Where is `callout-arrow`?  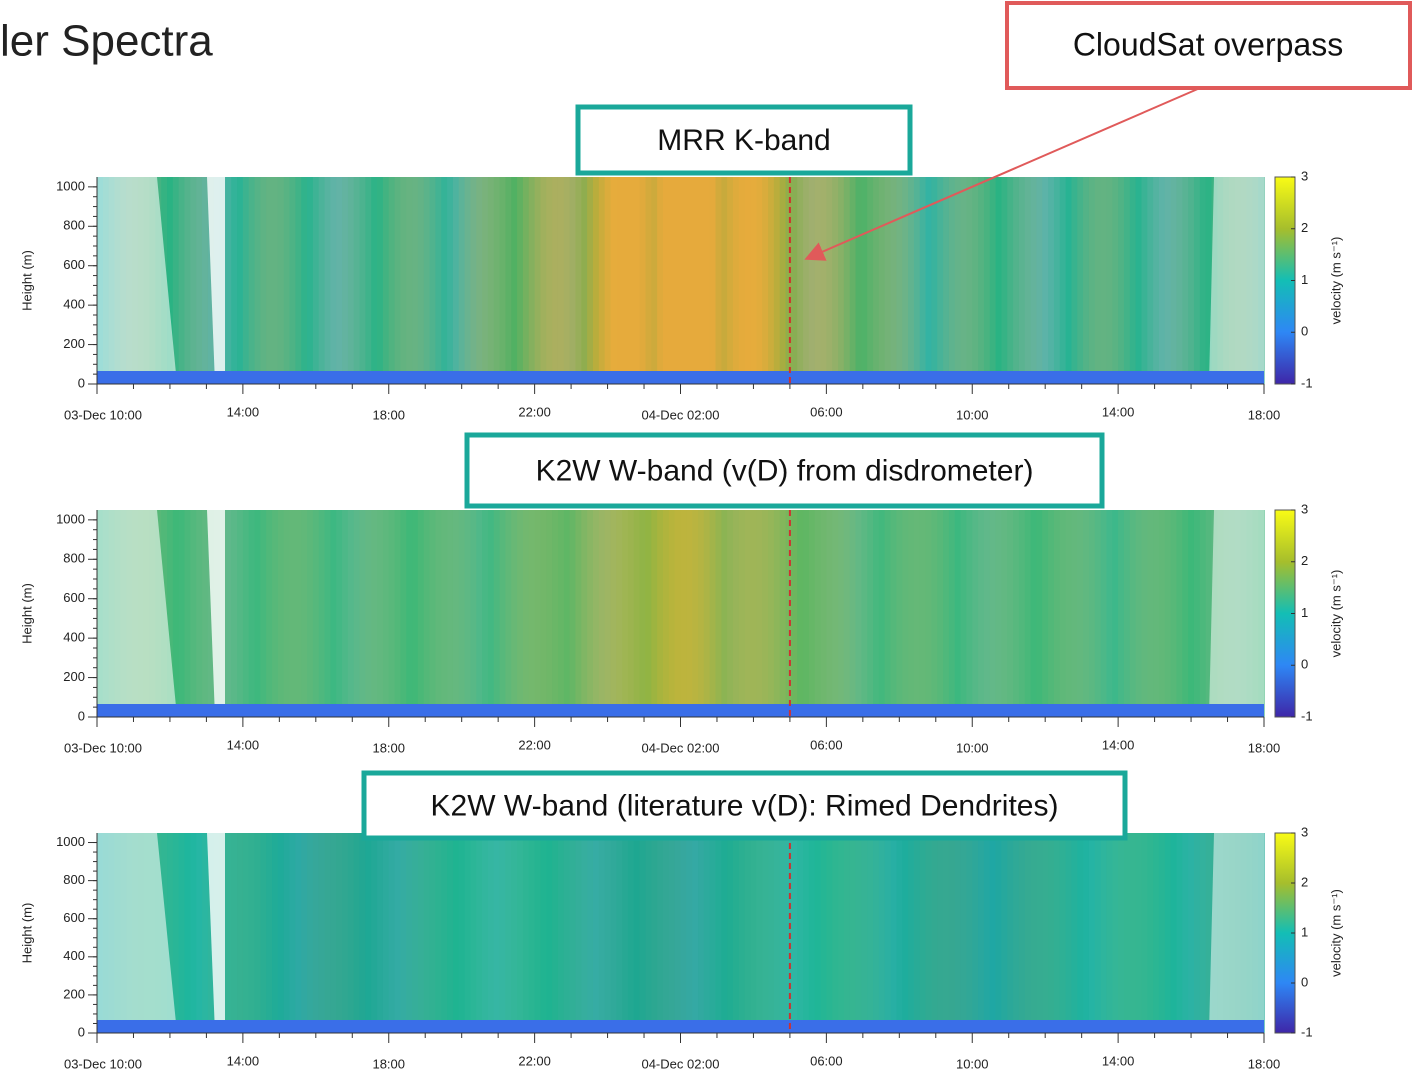 callout-arrow is located at coordinates (1002, 174).